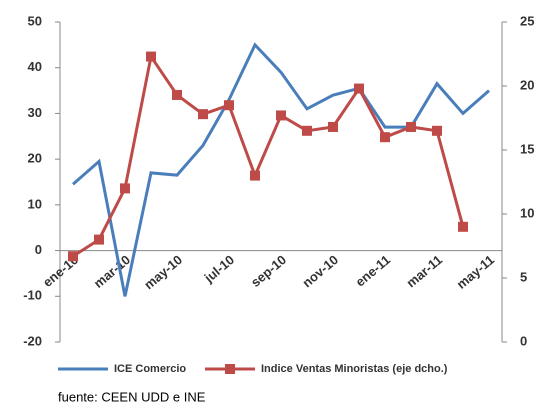 This screenshot has width=545, height=408. I want to click on x-tick-label: may-10, so click(163, 272).